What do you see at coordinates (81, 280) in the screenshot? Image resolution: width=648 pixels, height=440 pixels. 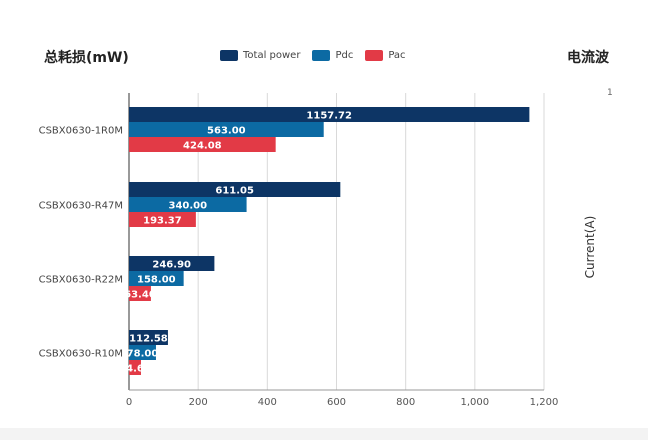 I see `category-label-2: CSBX0630-R22M` at bounding box center [81, 280].